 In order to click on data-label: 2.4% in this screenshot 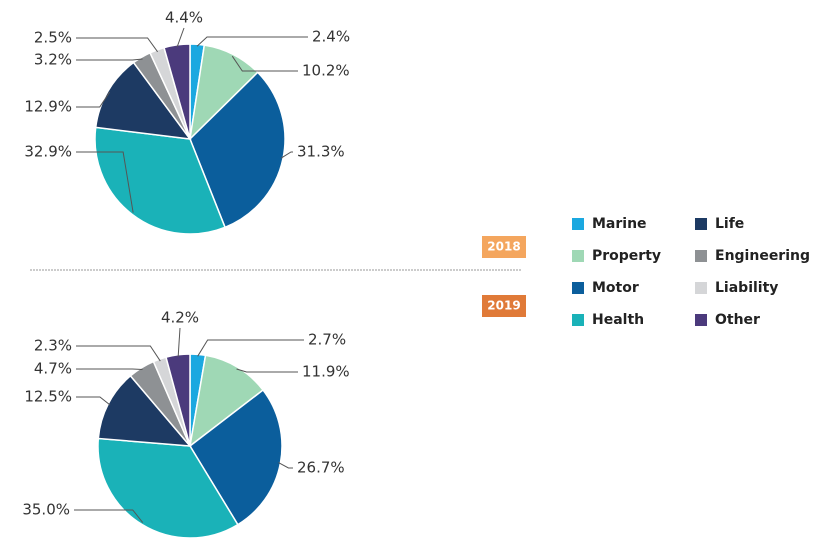, I will do `click(331, 37)`.